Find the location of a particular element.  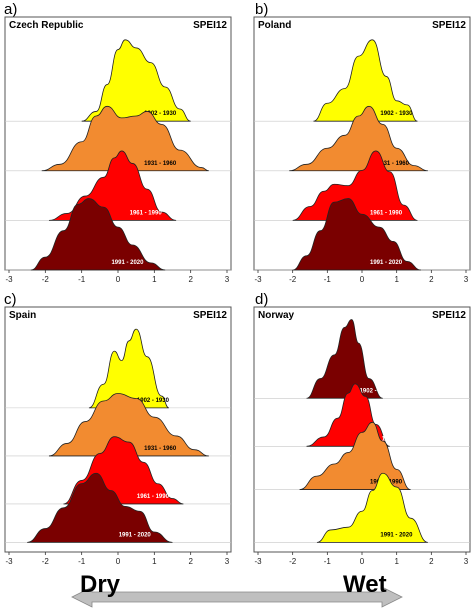

country-title: Poland is located at coordinates (274, 25).